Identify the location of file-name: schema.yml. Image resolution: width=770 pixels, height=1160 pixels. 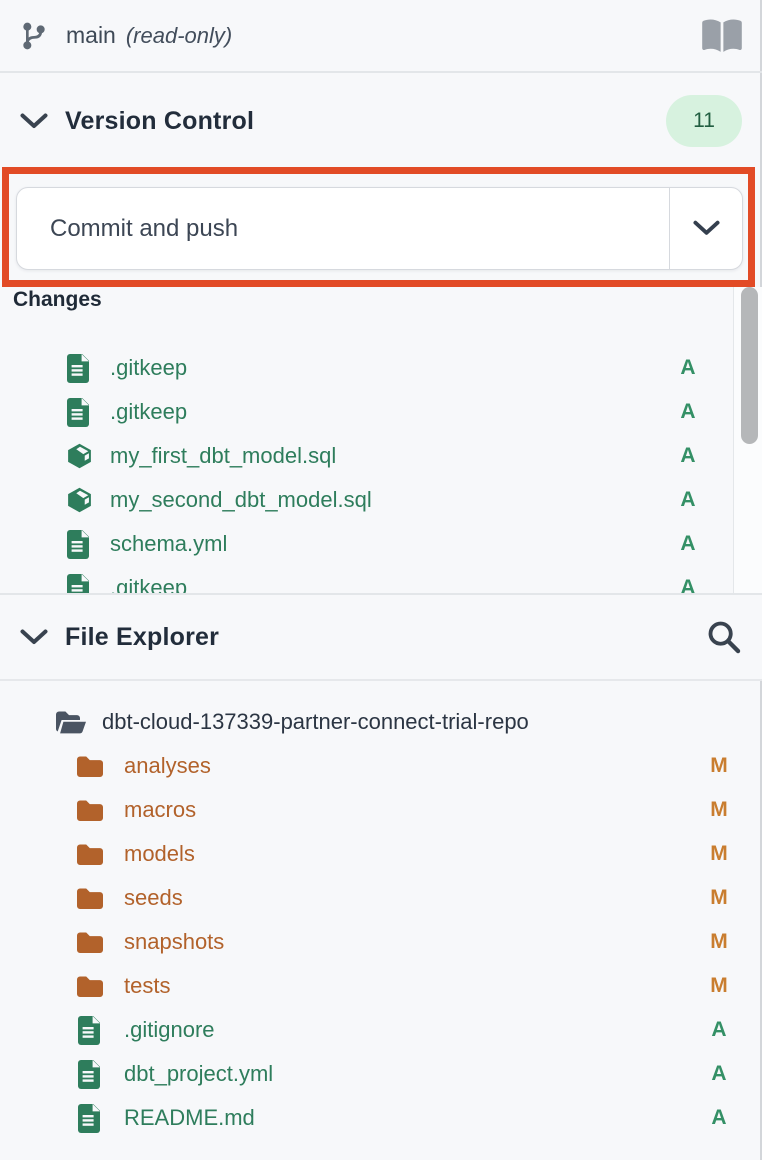
(169, 543).